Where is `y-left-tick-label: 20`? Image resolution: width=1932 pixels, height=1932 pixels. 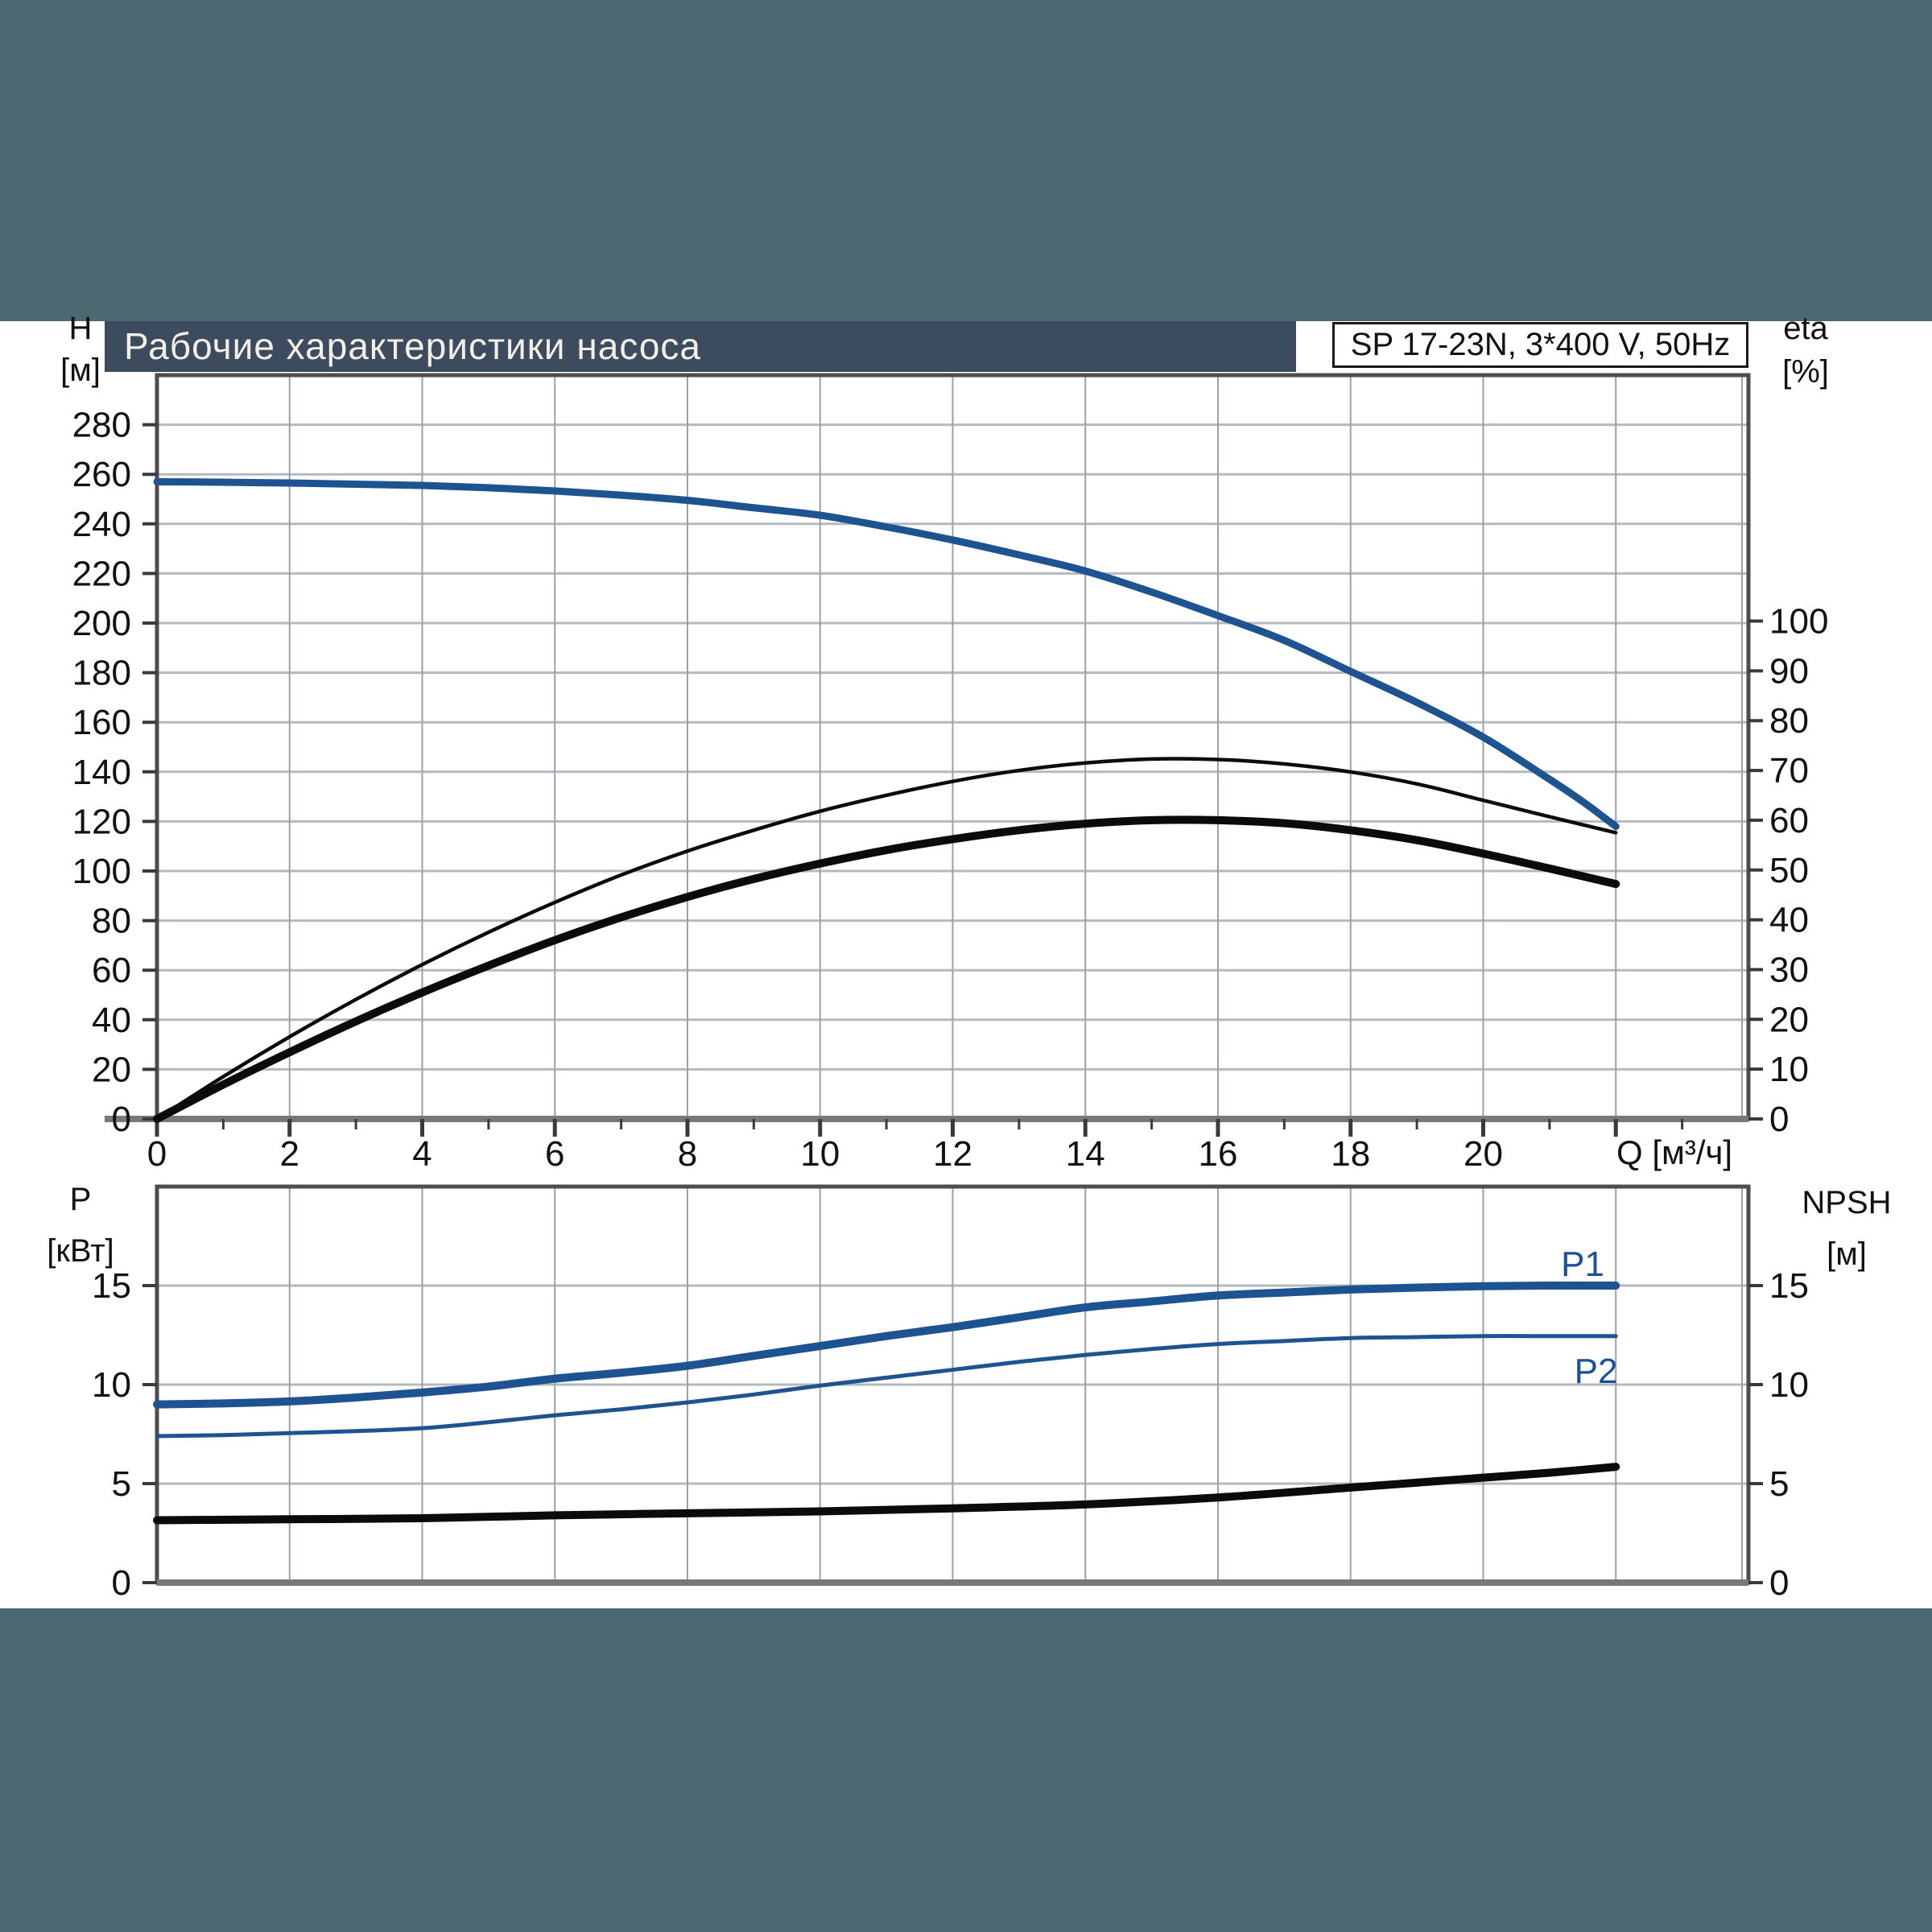
y-left-tick-label: 20 is located at coordinates (111, 1069).